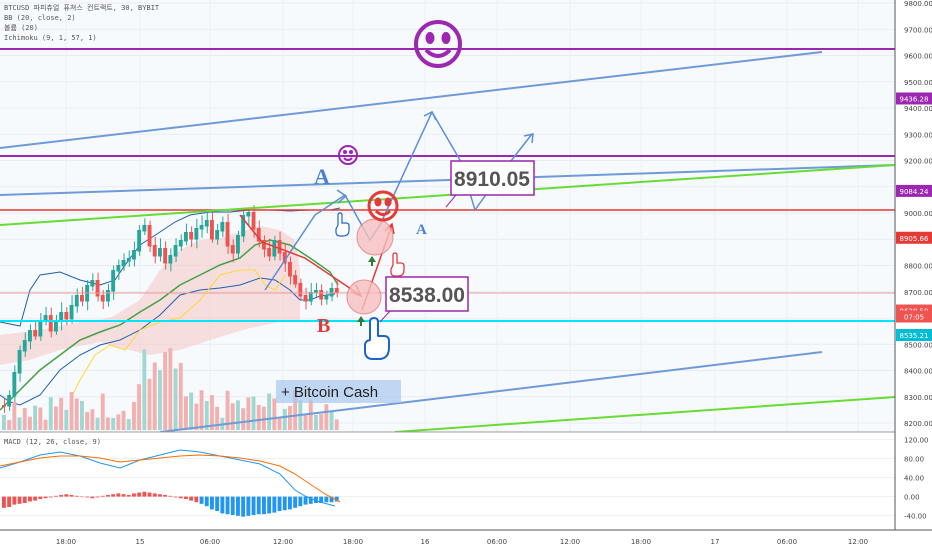 The width and height of the screenshot is (932, 550). Describe the element at coordinates (427, 295) in the screenshot. I see `price-box-low-text: 8538.00` at that location.